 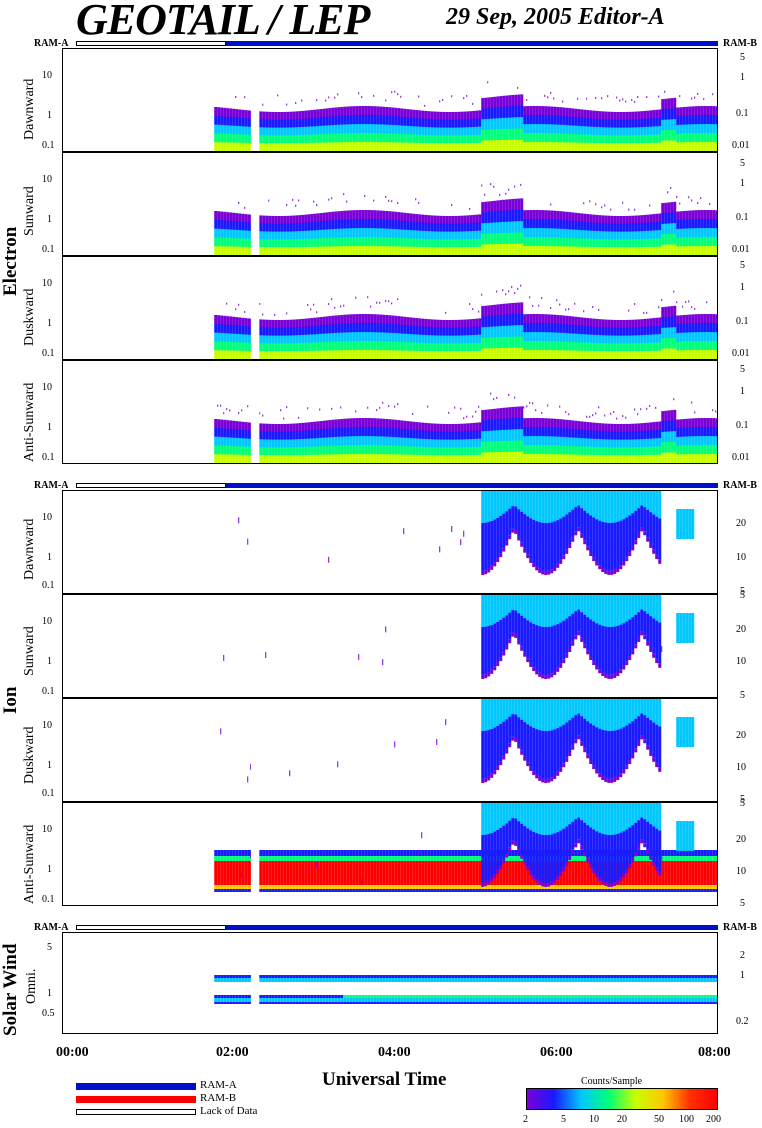 What do you see at coordinates (29, 549) in the screenshot?
I see `ion-dawnward-label: Dawnward` at bounding box center [29, 549].